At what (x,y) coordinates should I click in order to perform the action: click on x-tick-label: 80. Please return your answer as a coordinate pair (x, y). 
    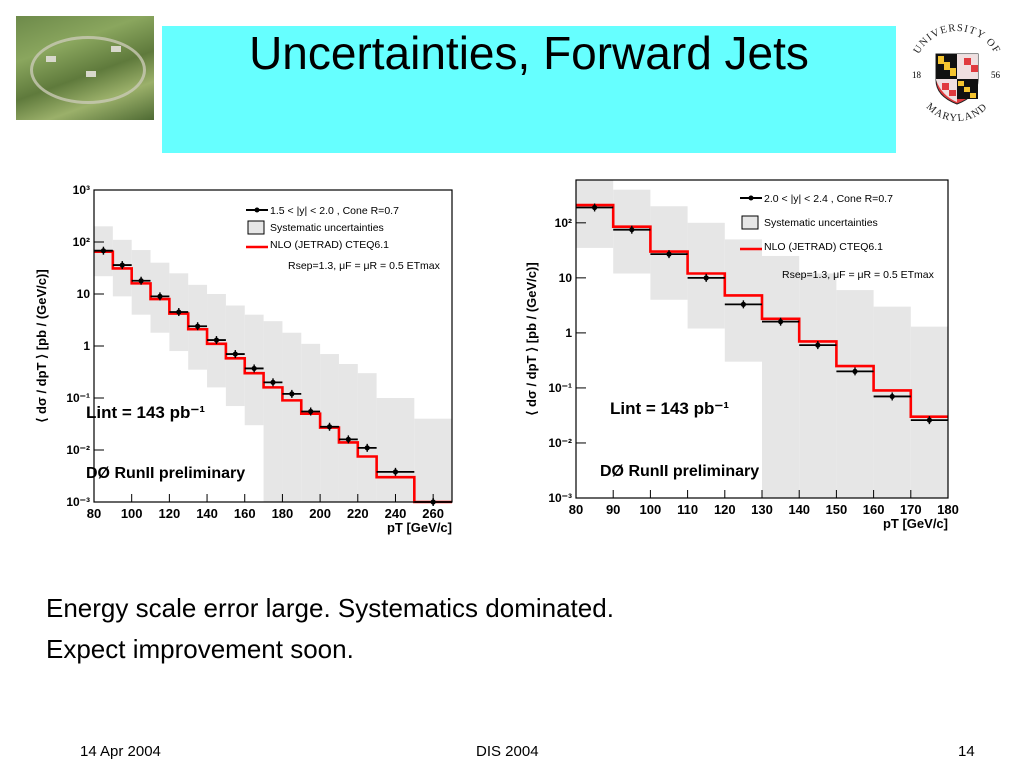
    Looking at the image, I should click on (576, 509).